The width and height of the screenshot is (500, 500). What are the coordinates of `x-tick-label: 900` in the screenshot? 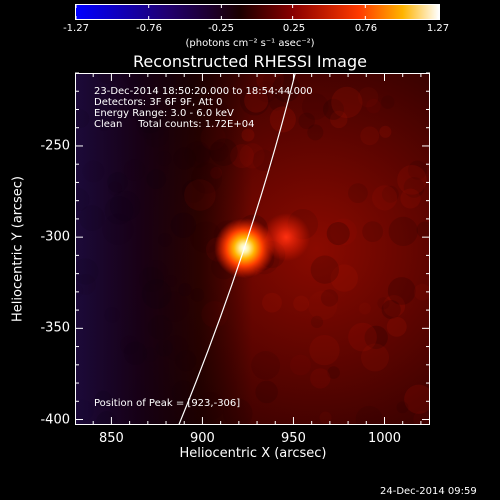 It's located at (202, 438).